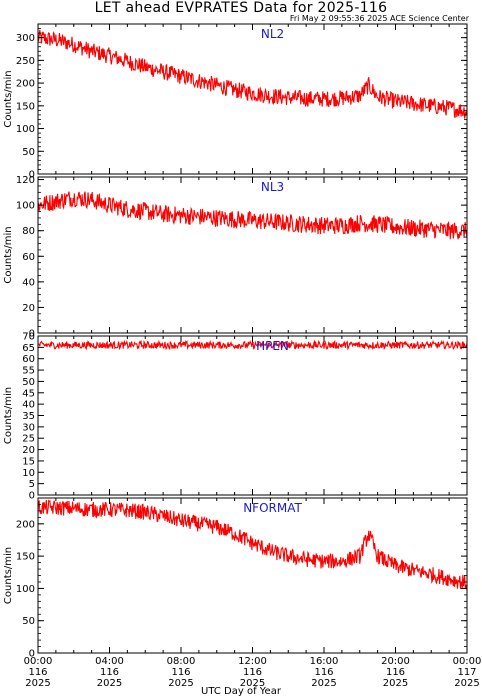 The height and width of the screenshot is (700, 482). Describe the element at coordinates (28, 439) in the screenshot. I see `y-tick-label: 25` at that location.